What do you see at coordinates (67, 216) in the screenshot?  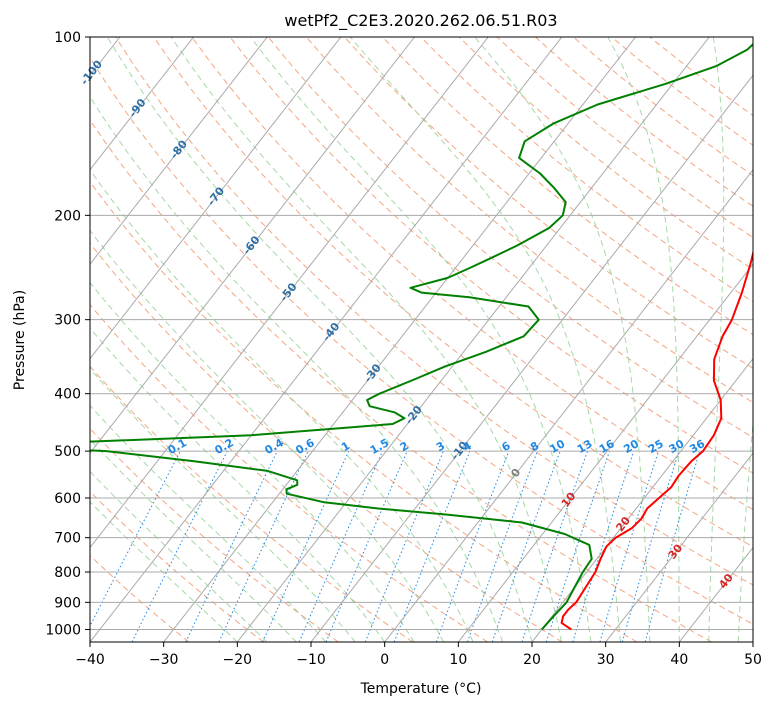 I see `y-tick-label: 200` at bounding box center [67, 216].